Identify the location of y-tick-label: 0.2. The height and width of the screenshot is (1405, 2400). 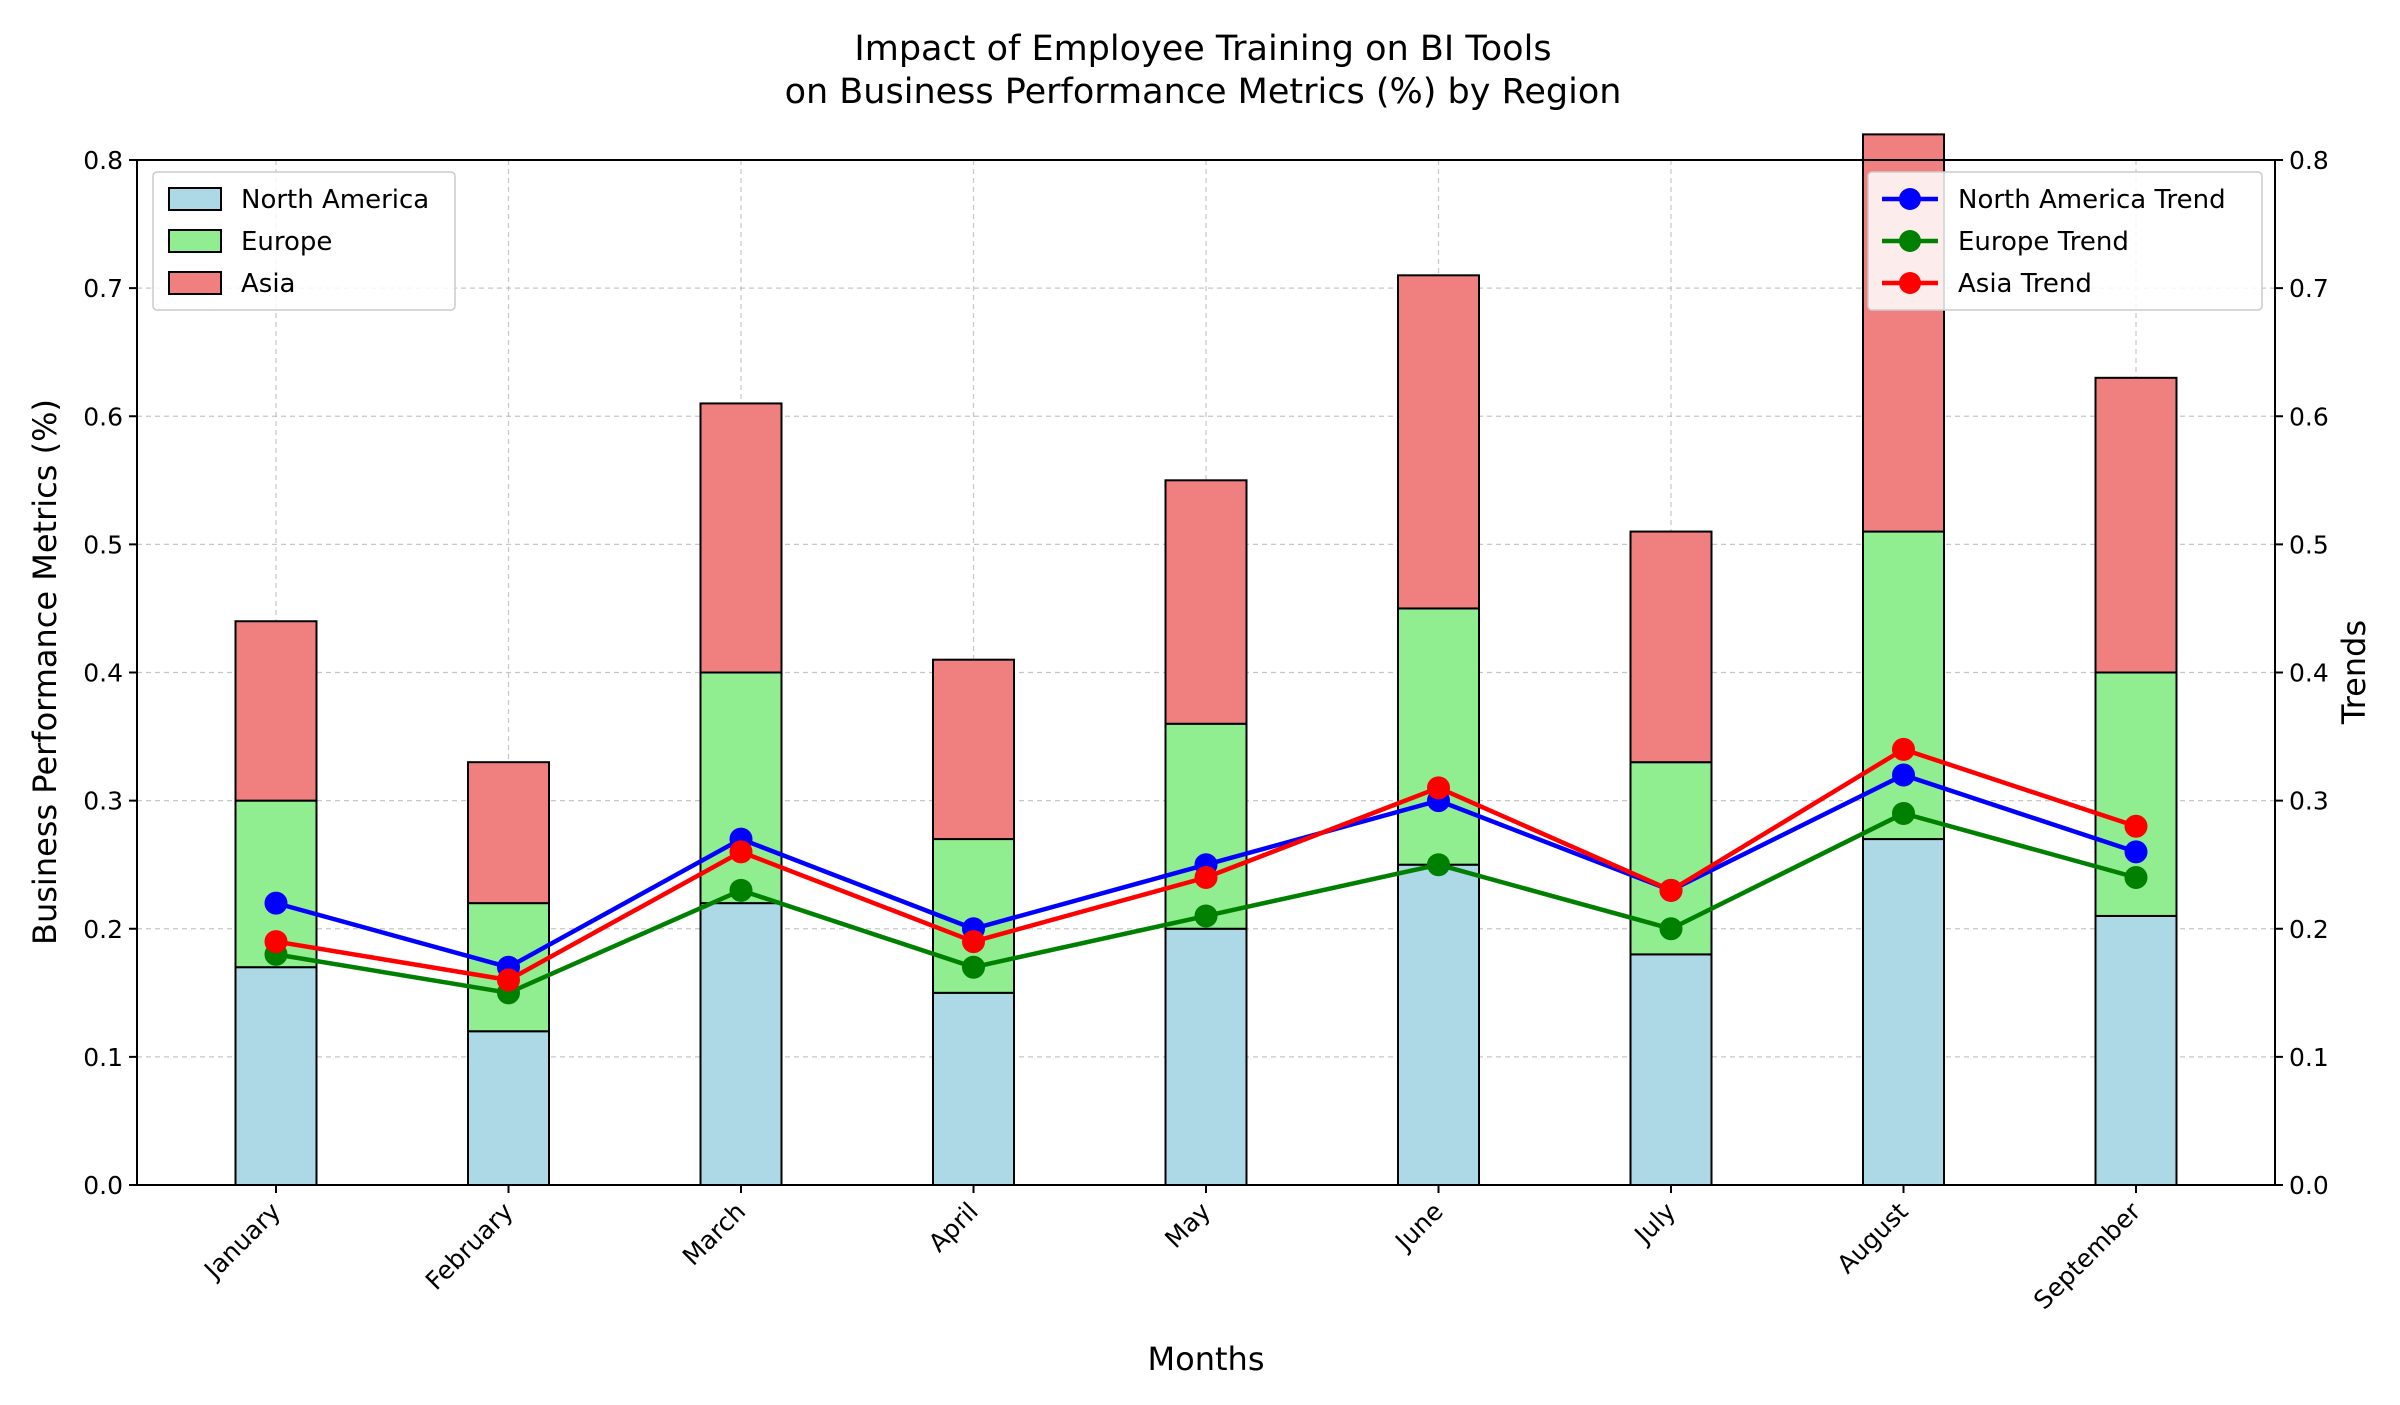
(103, 929).